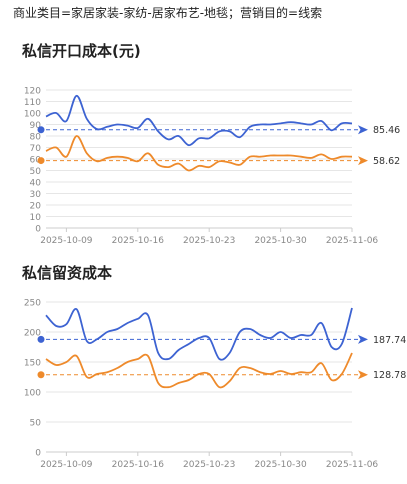 Image resolution: width=407 pixels, height=484 pixels. I want to click on chart-title-lead-cost: 私信留资成本, so click(67, 273).